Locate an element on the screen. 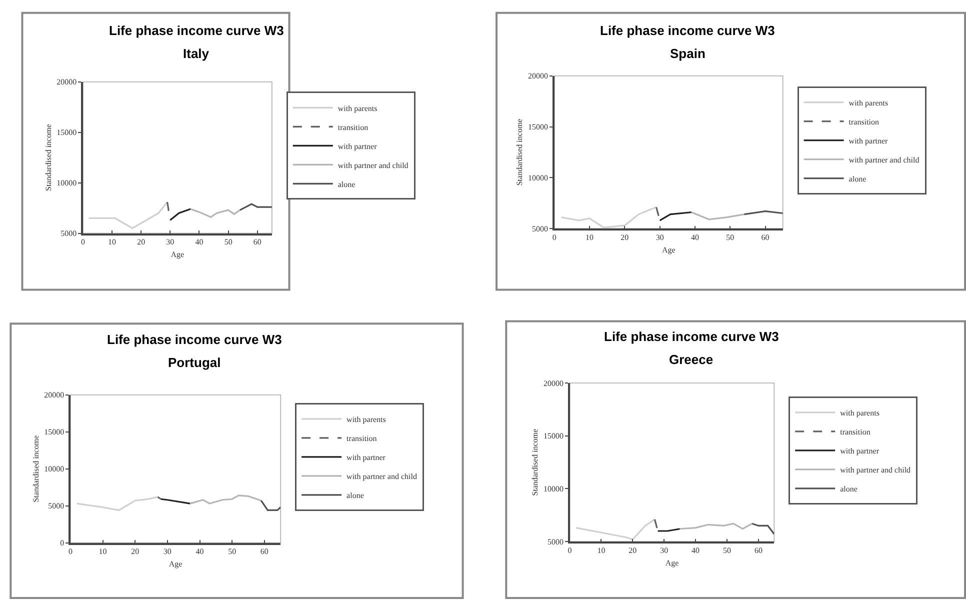 This screenshot has width=966, height=603. chart-subtitle: Spain is located at coordinates (688, 53).